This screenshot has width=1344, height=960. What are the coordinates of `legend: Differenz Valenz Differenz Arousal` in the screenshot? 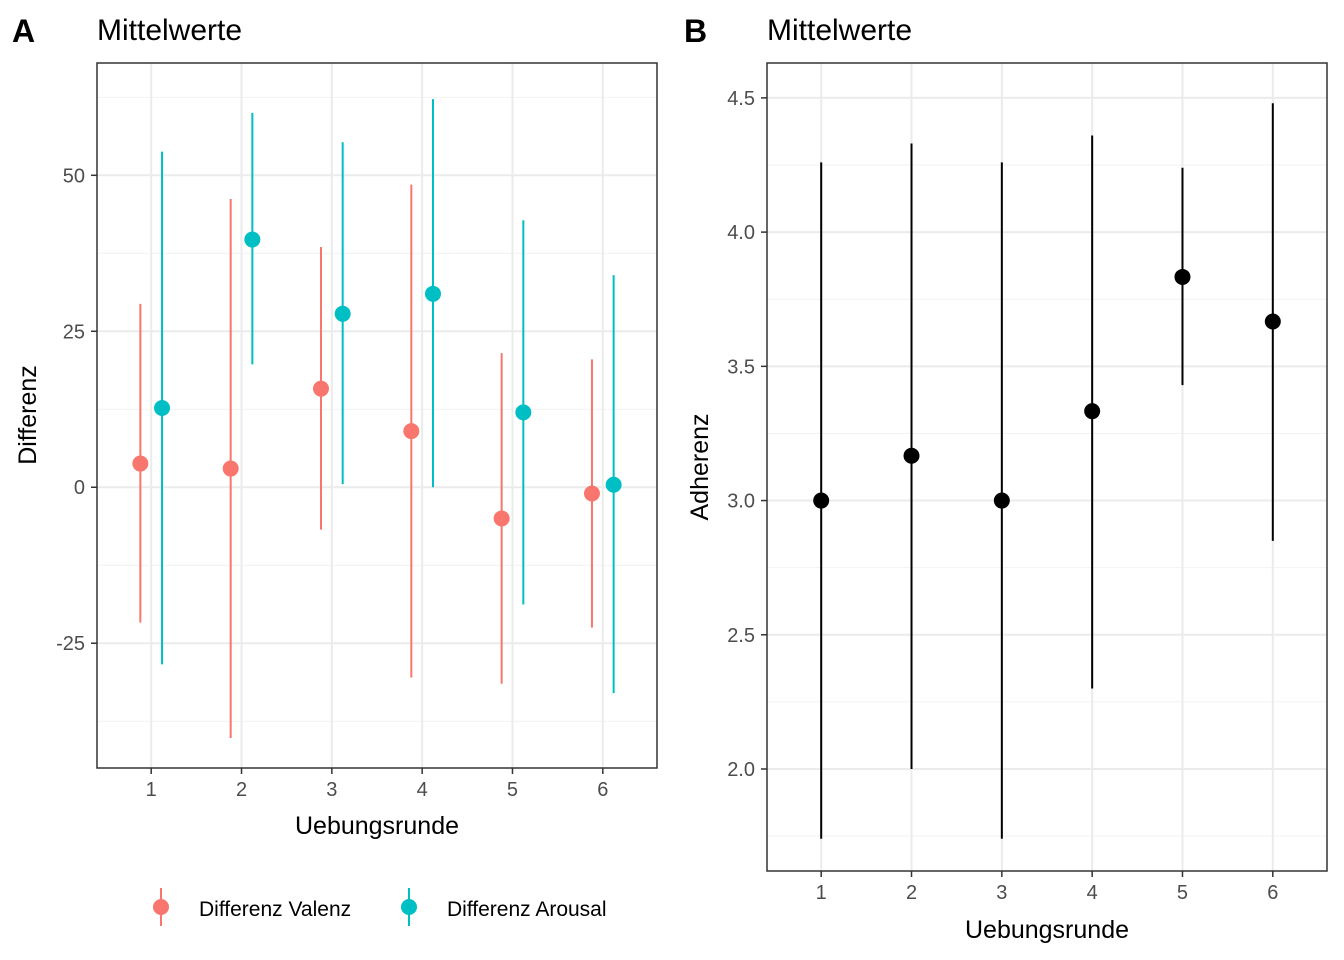 It's located at (380, 907).